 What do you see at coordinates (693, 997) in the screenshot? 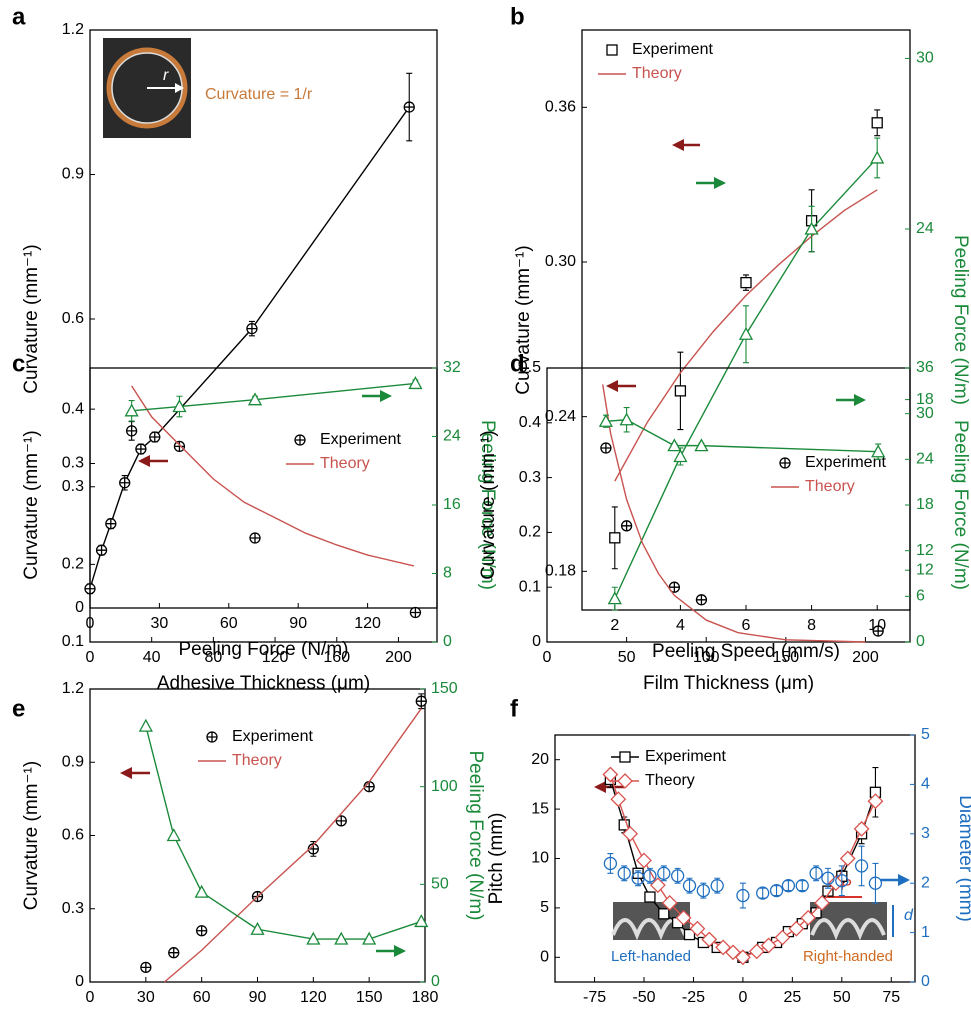
I see `x-tick-label: -25` at bounding box center [693, 997].